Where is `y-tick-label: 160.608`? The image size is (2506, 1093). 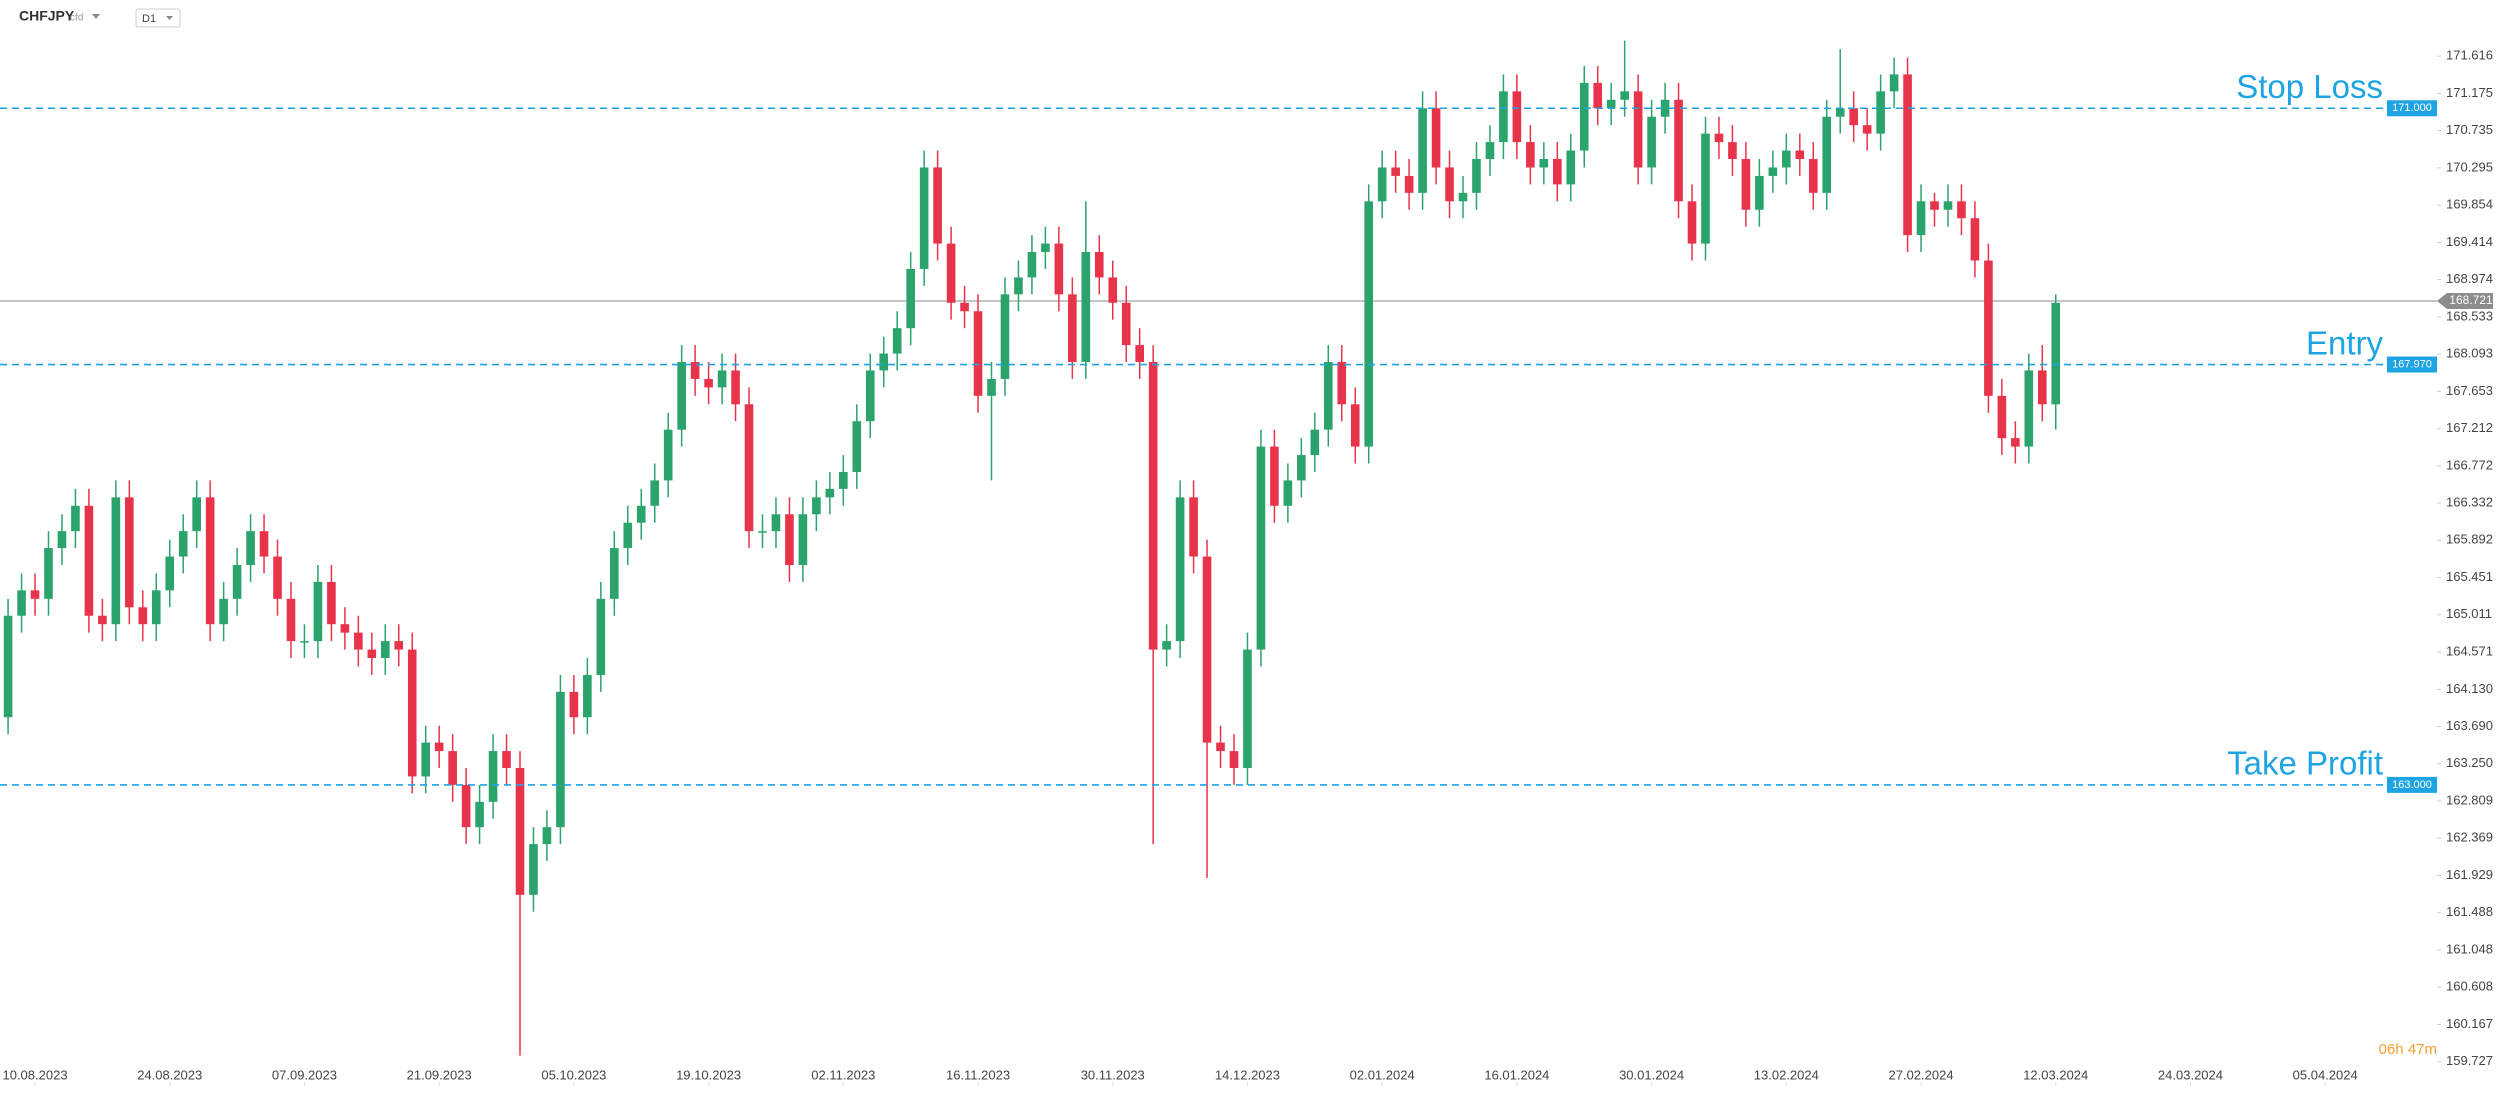
y-tick-label: 160.608 is located at coordinates (2469, 986).